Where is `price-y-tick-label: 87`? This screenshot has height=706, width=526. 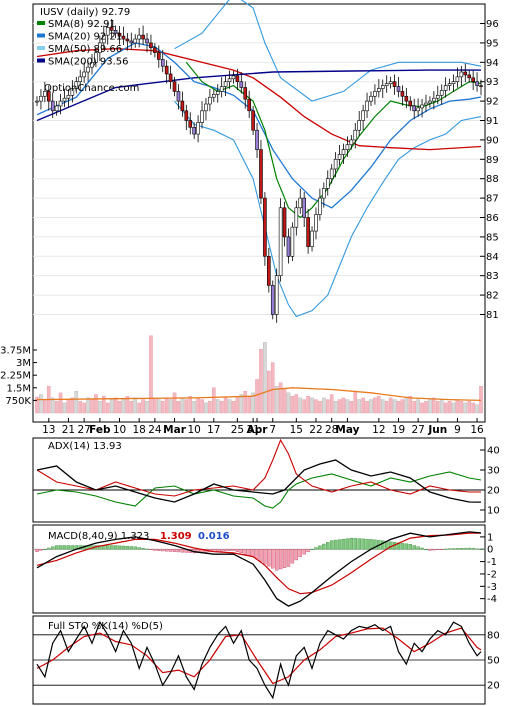
price-y-tick-label: 87 is located at coordinates (492, 199).